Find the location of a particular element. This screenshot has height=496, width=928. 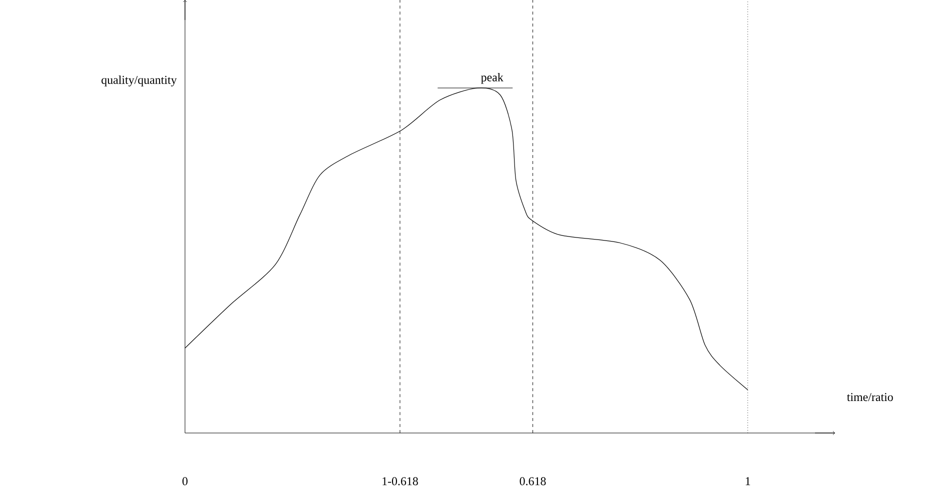

x-tick-label: 0.618 is located at coordinates (533, 481).